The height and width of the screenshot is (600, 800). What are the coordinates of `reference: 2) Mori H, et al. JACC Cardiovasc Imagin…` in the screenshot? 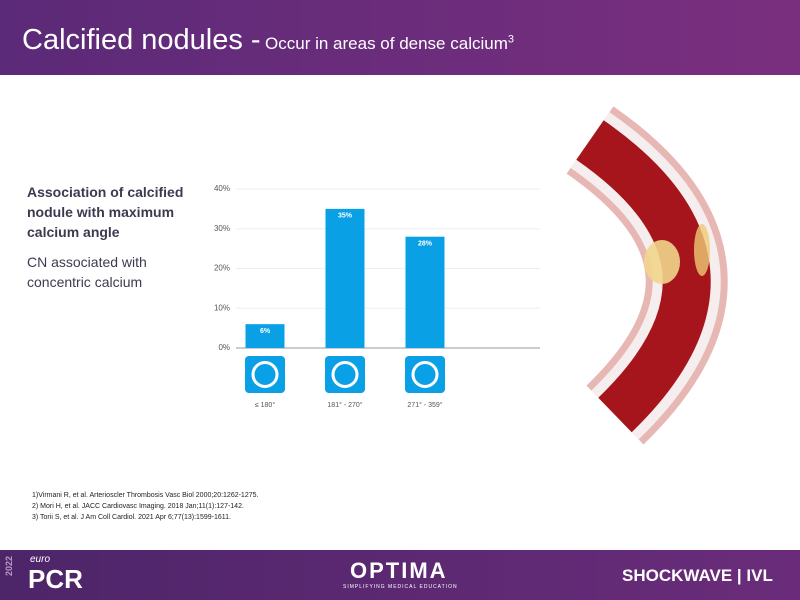 It's located at (138, 506).